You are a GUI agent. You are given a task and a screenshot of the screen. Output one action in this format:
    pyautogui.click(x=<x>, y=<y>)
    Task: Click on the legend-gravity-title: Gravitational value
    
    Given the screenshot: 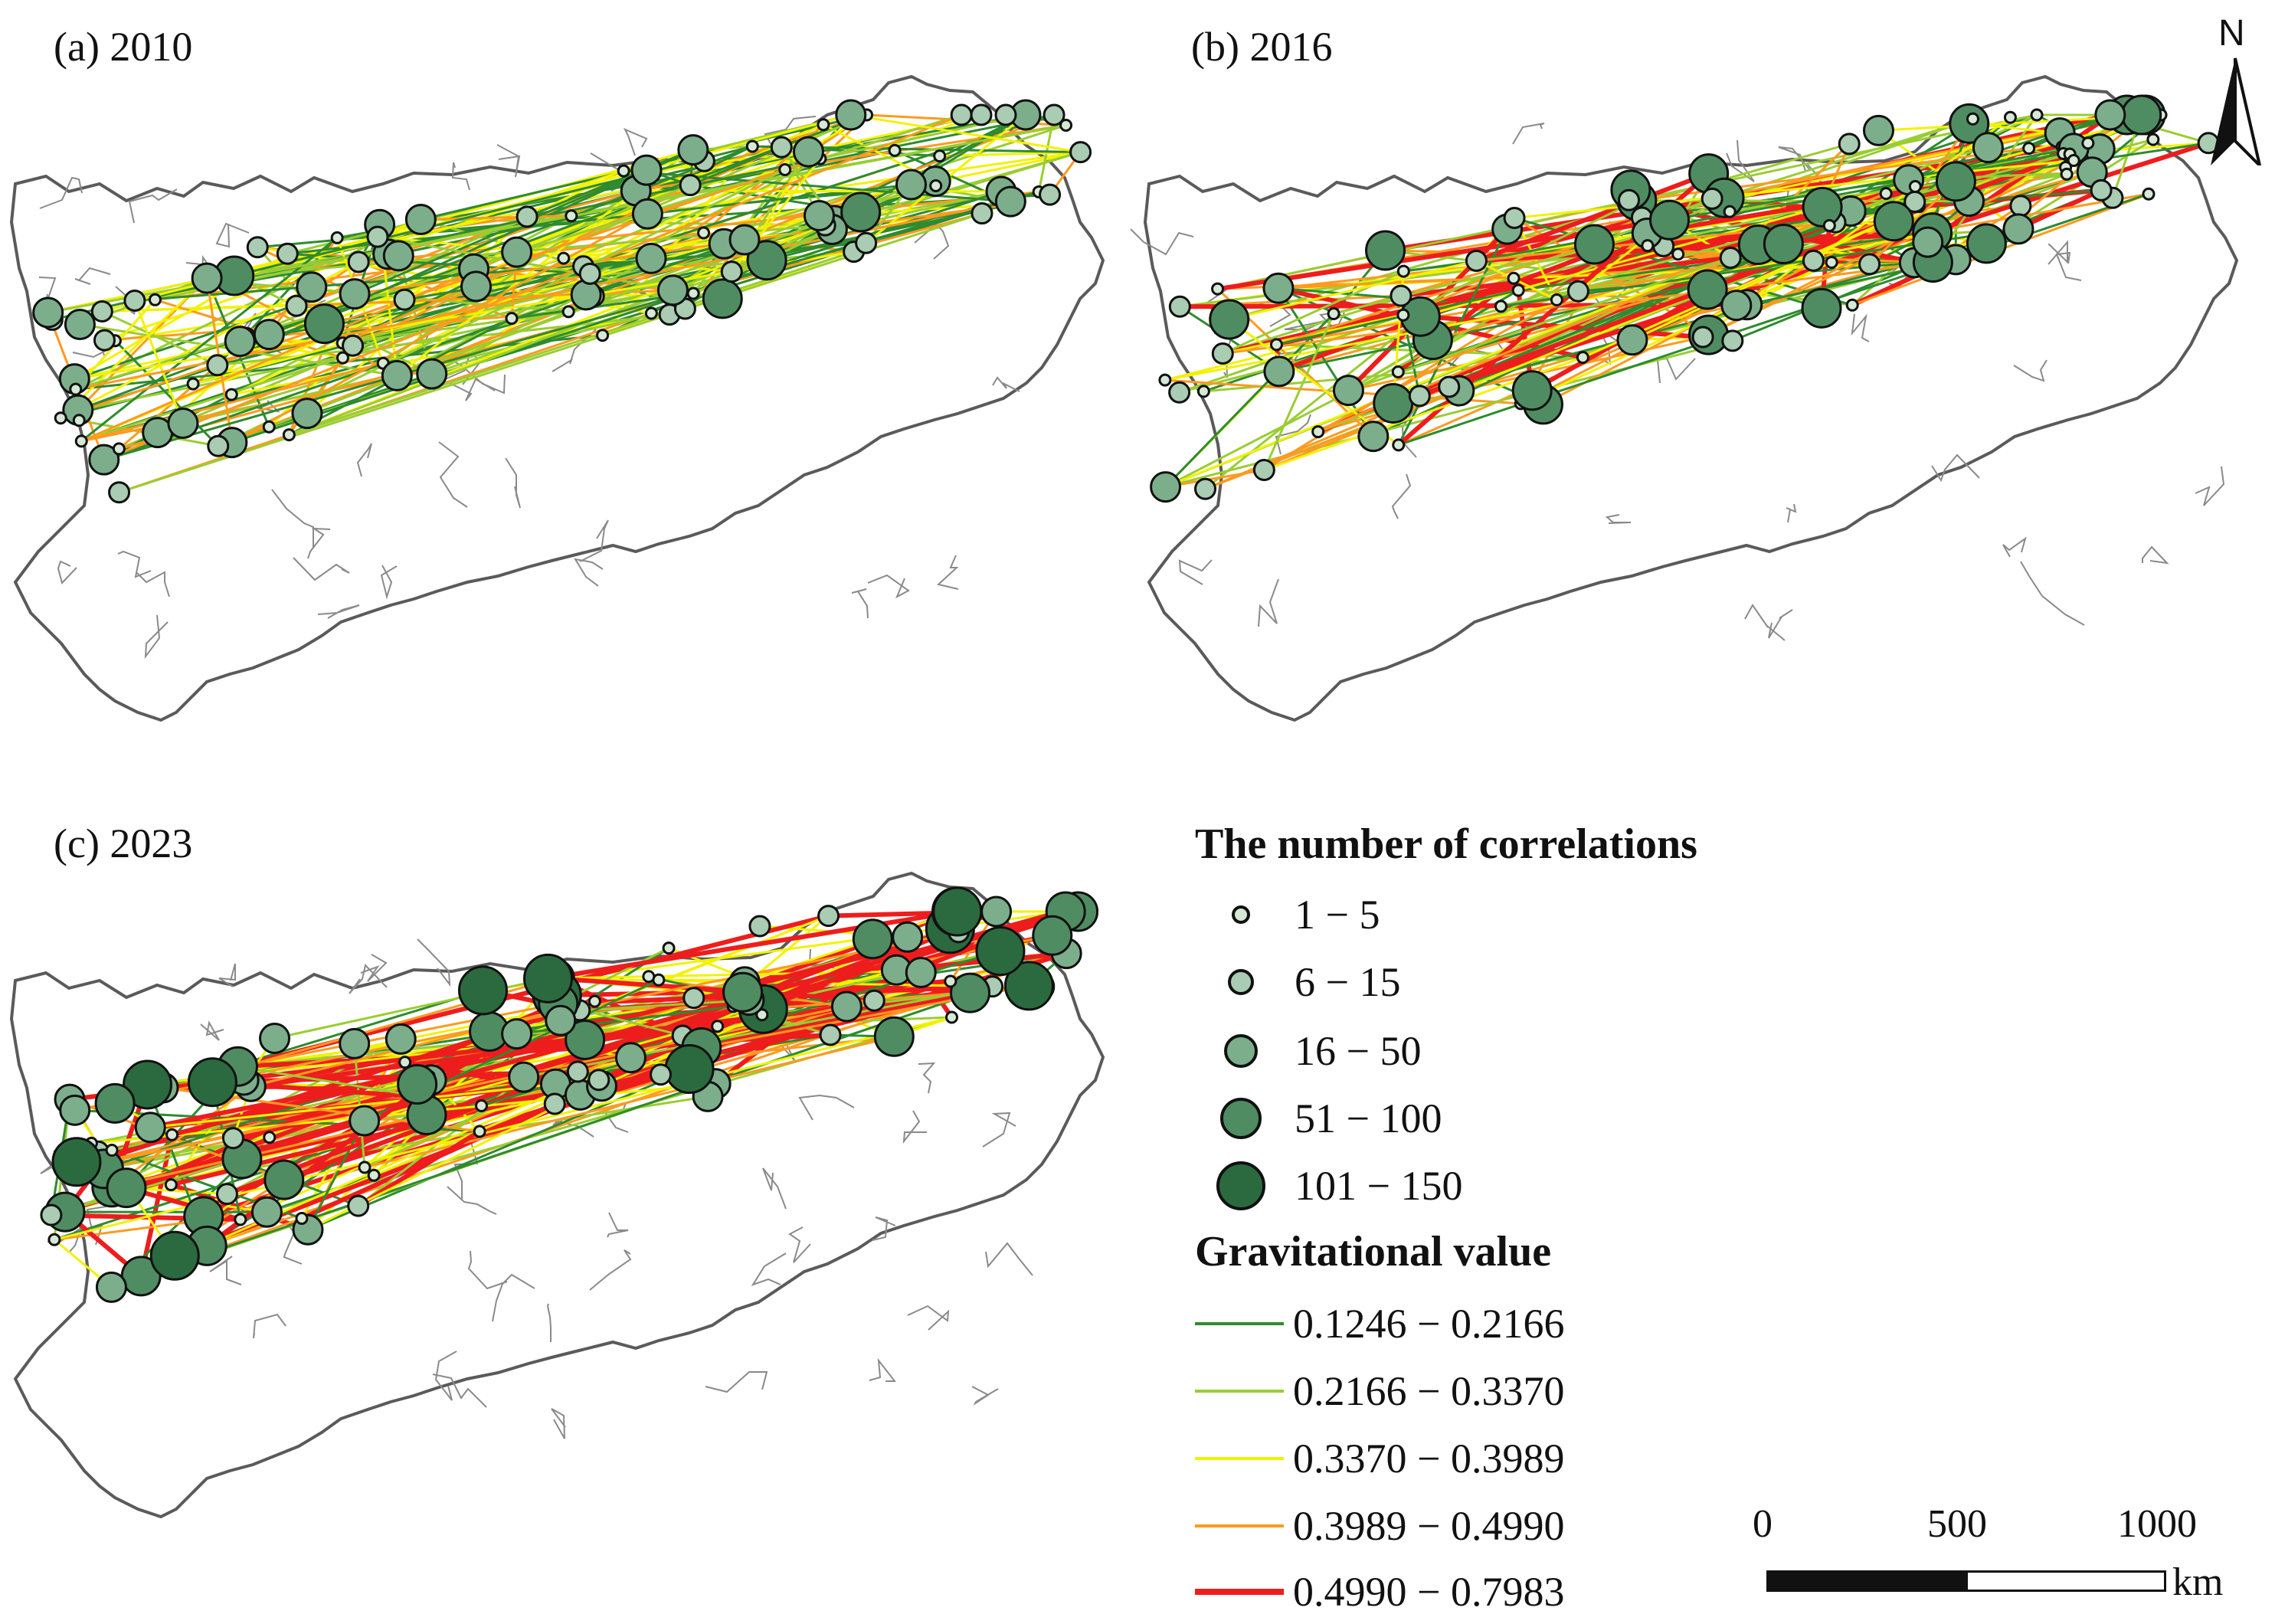 What is the action you would take?
    pyautogui.click(x=1373, y=1252)
    